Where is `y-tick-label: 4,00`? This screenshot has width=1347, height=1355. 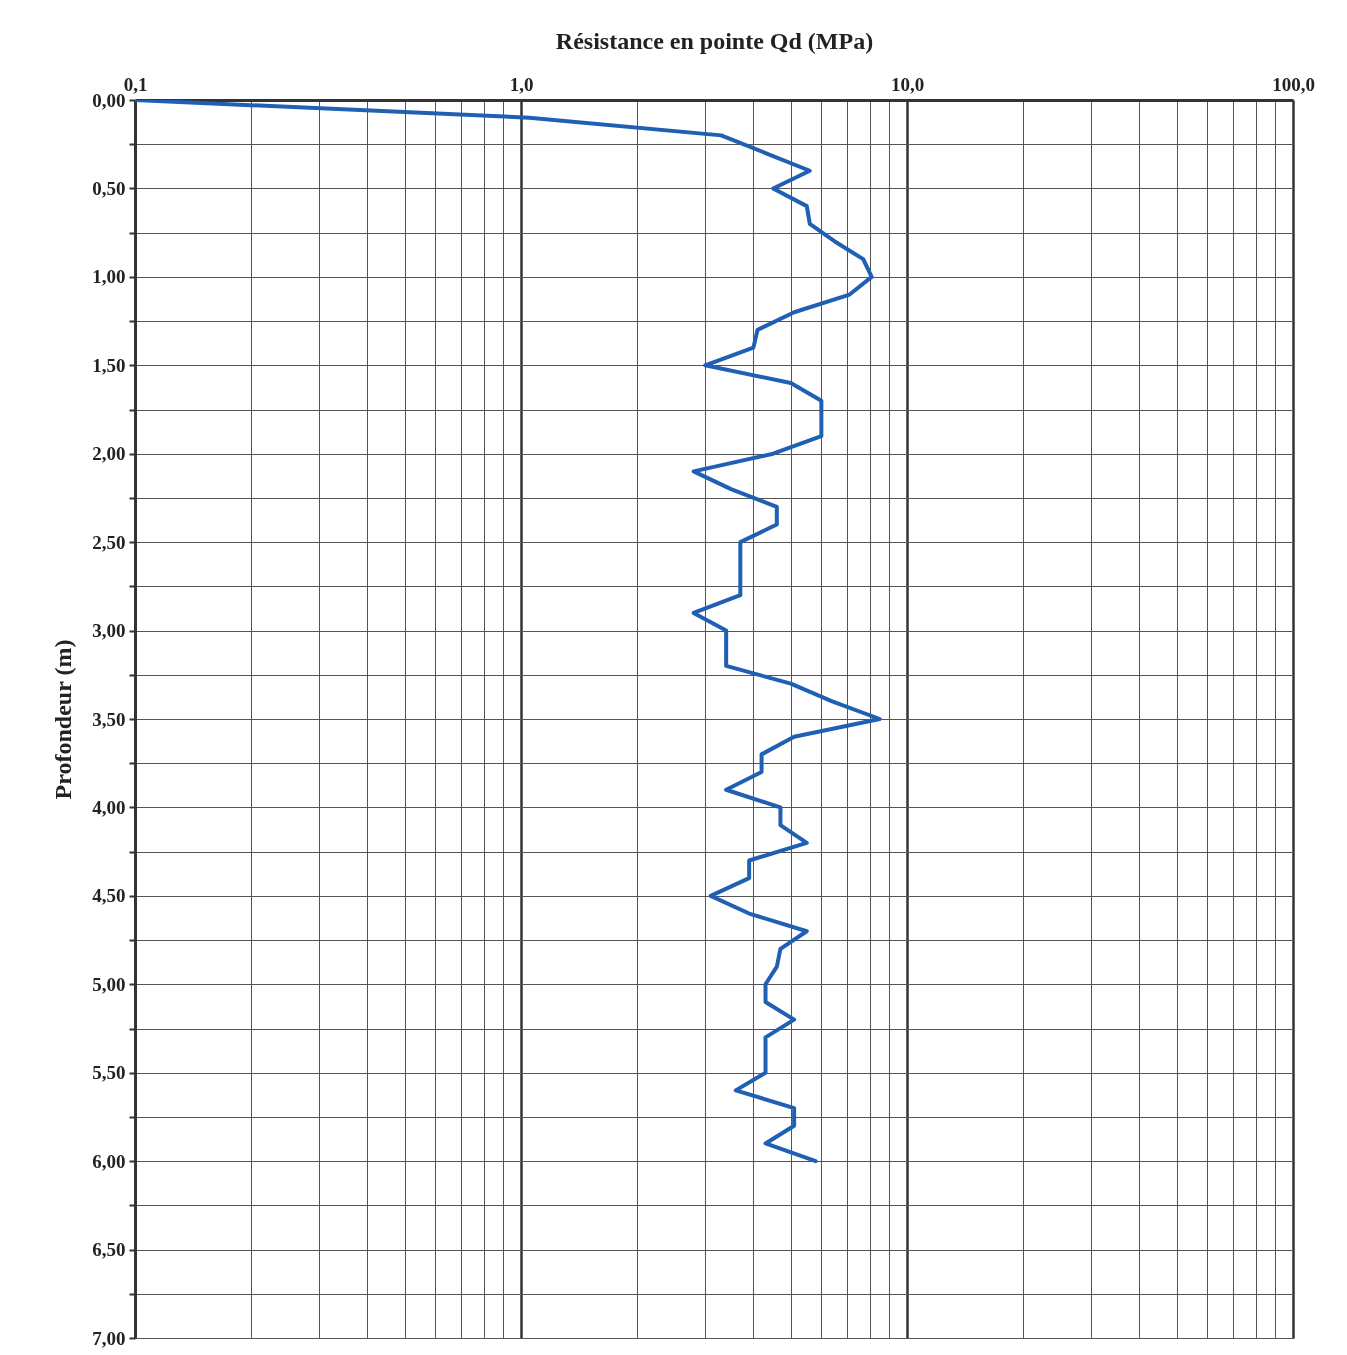
y-tick-label: 4,00 is located at coordinates (109, 807).